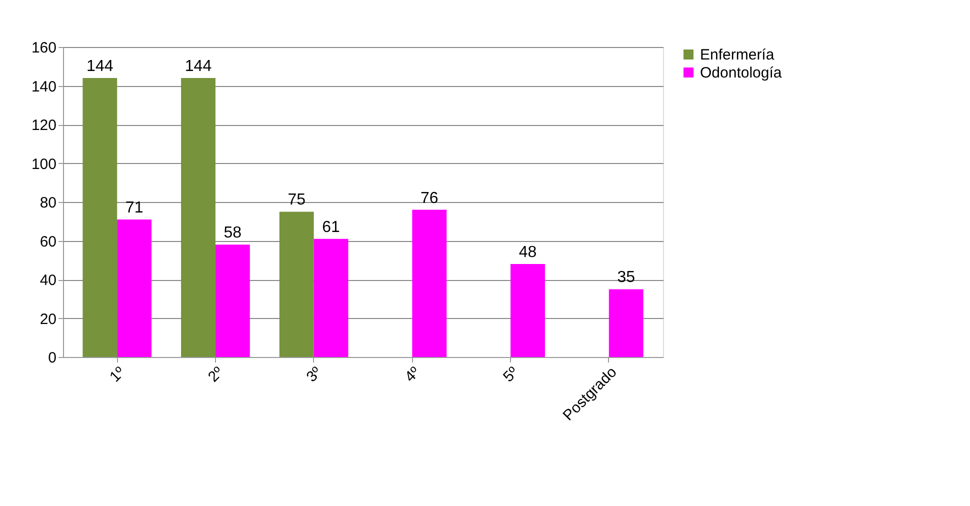 The image size is (970, 506). Describe the element at coordinates (43, 164) in the screenshot. I see `y-tick-label: 100` at that location.